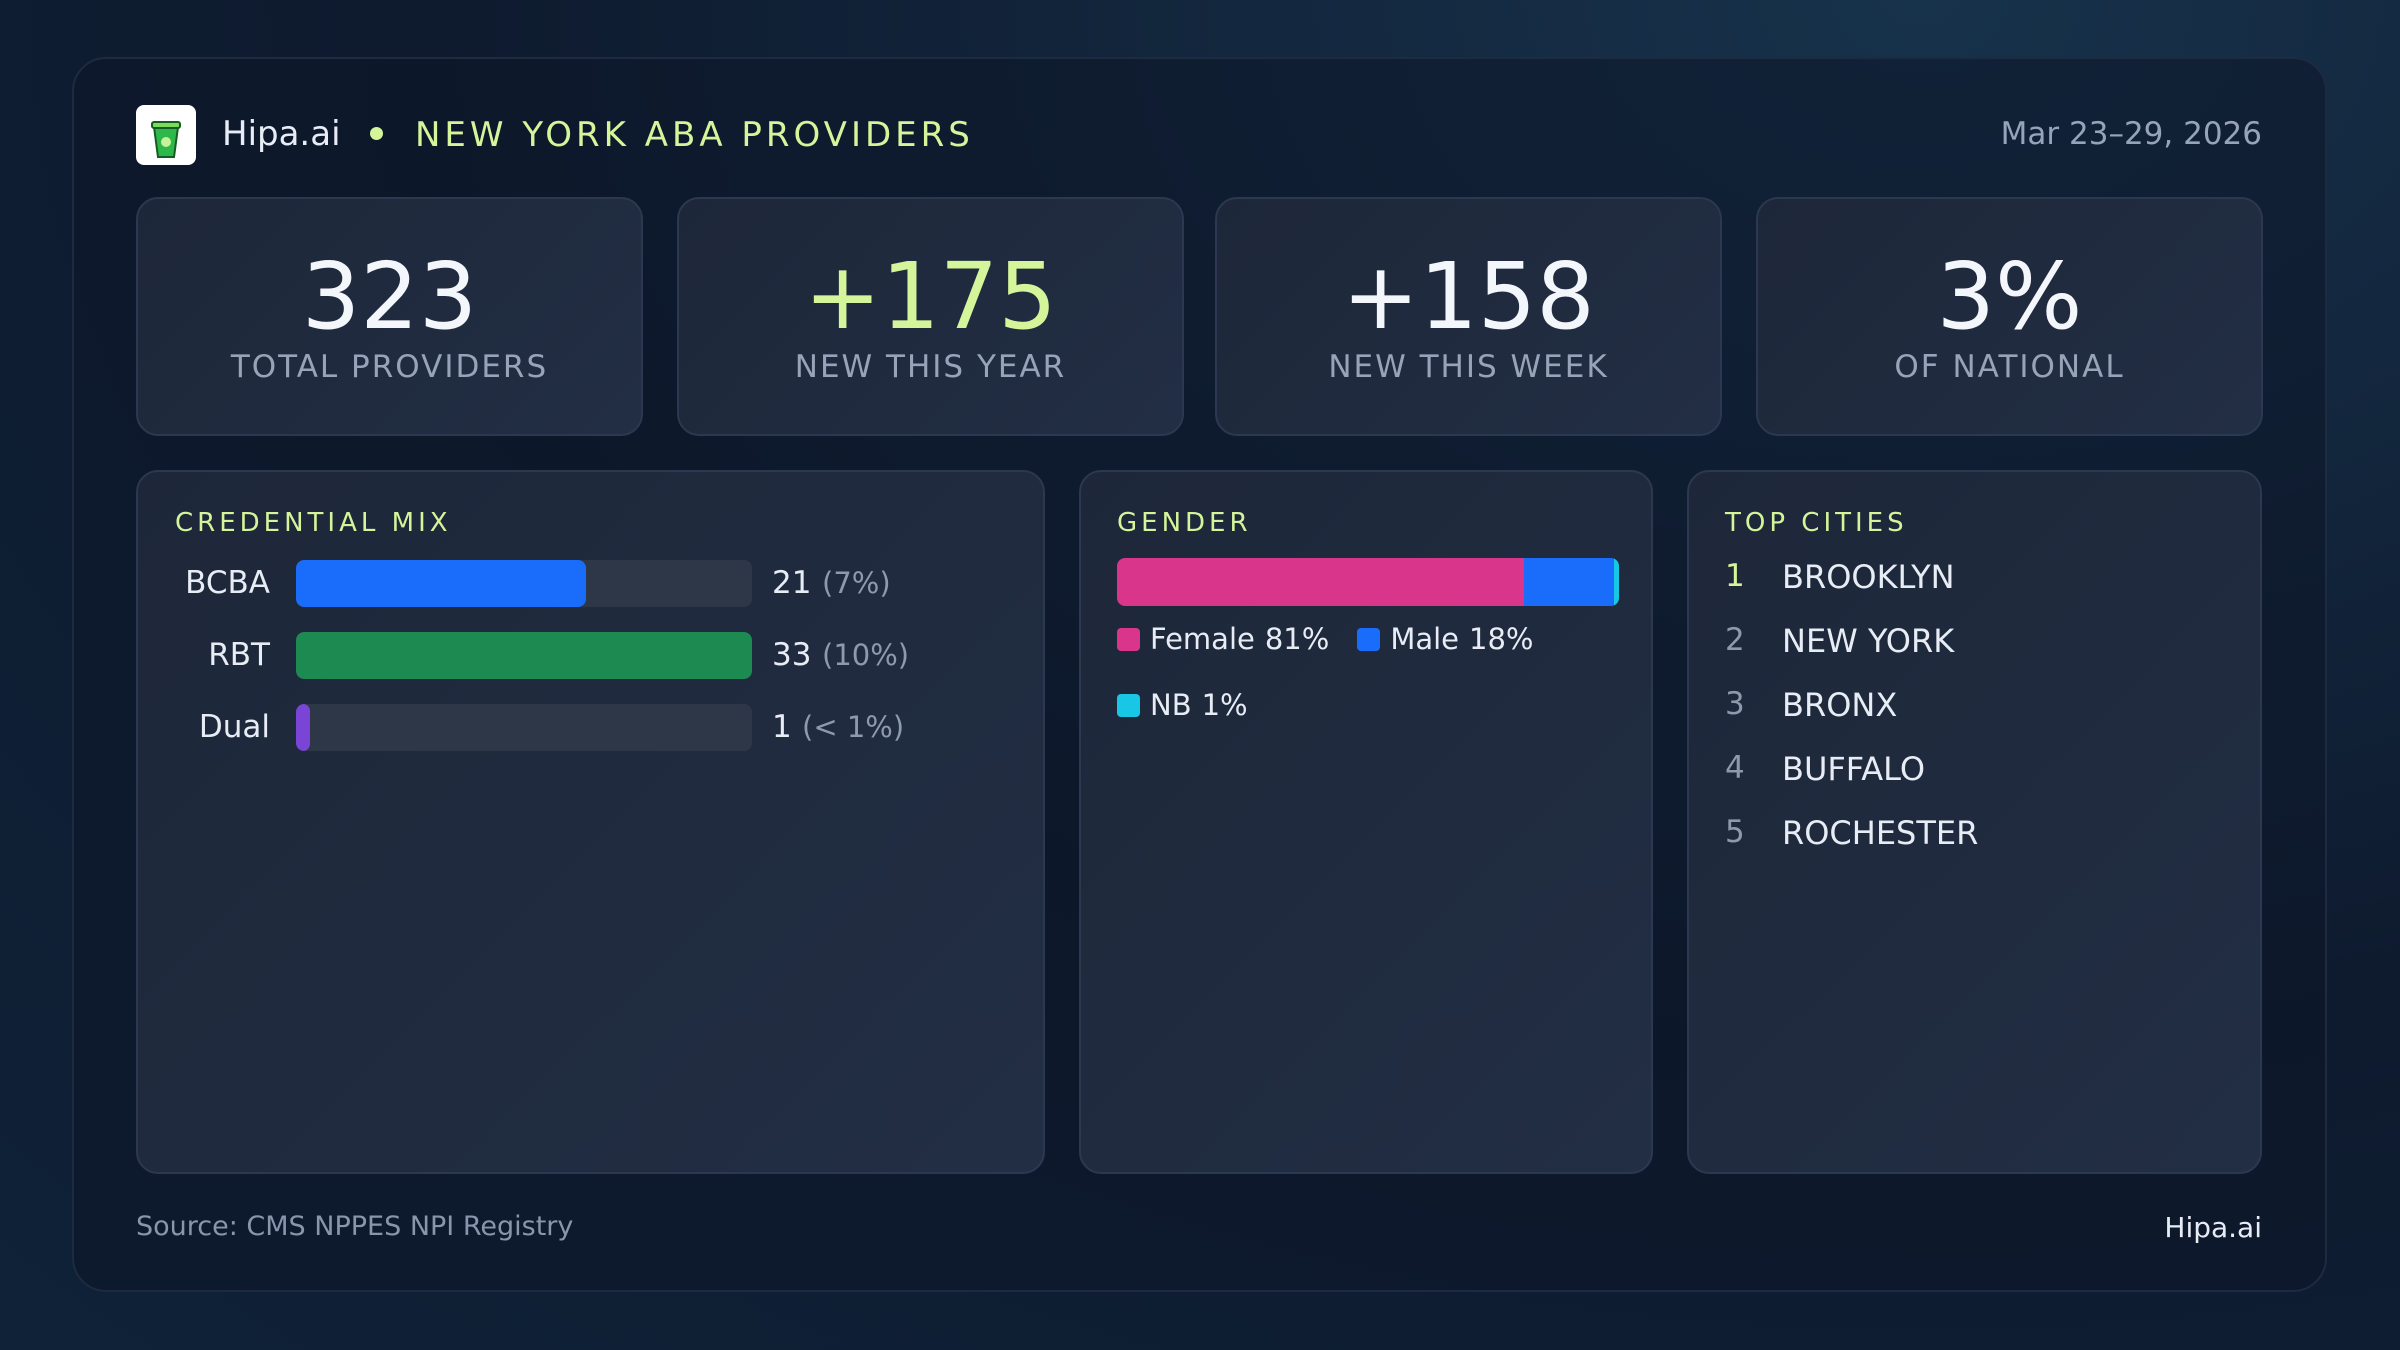 This screenshot has height=1350, width=2400. Describe the element at coordinates (1468, 367) in the screenshot. I see `kpi-label: NEW THIS WEEK` at that location.